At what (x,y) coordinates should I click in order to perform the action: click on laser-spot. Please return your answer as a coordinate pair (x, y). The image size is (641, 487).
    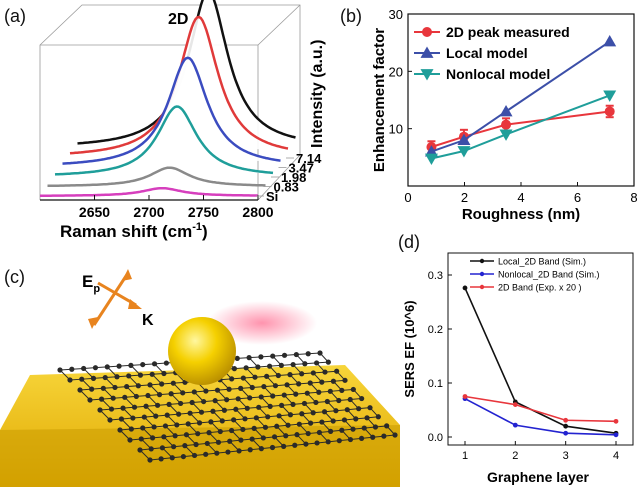
    Looking at the image, I should click on (262, 323).